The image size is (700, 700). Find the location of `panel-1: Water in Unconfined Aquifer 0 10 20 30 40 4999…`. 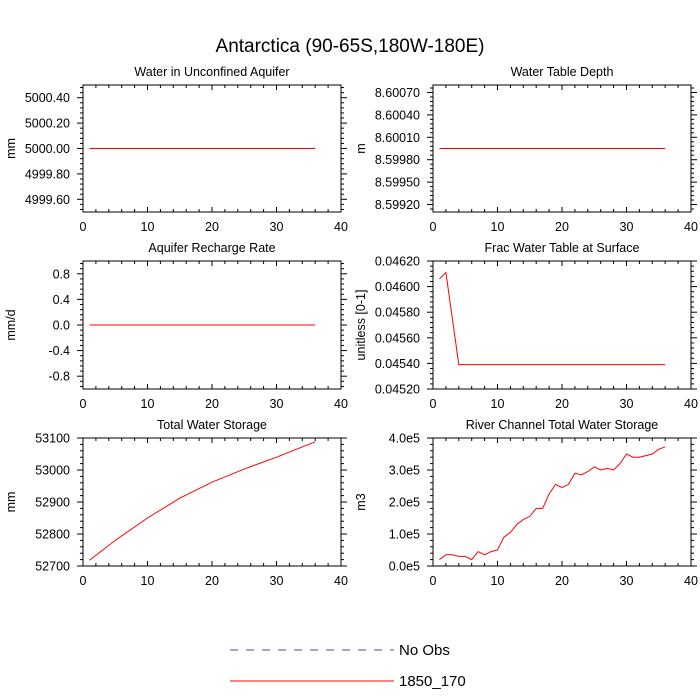

panel-1: Water in Unconfined Aquifer 0 10 20 30 40 4999… is located at coordinates (176, 149).